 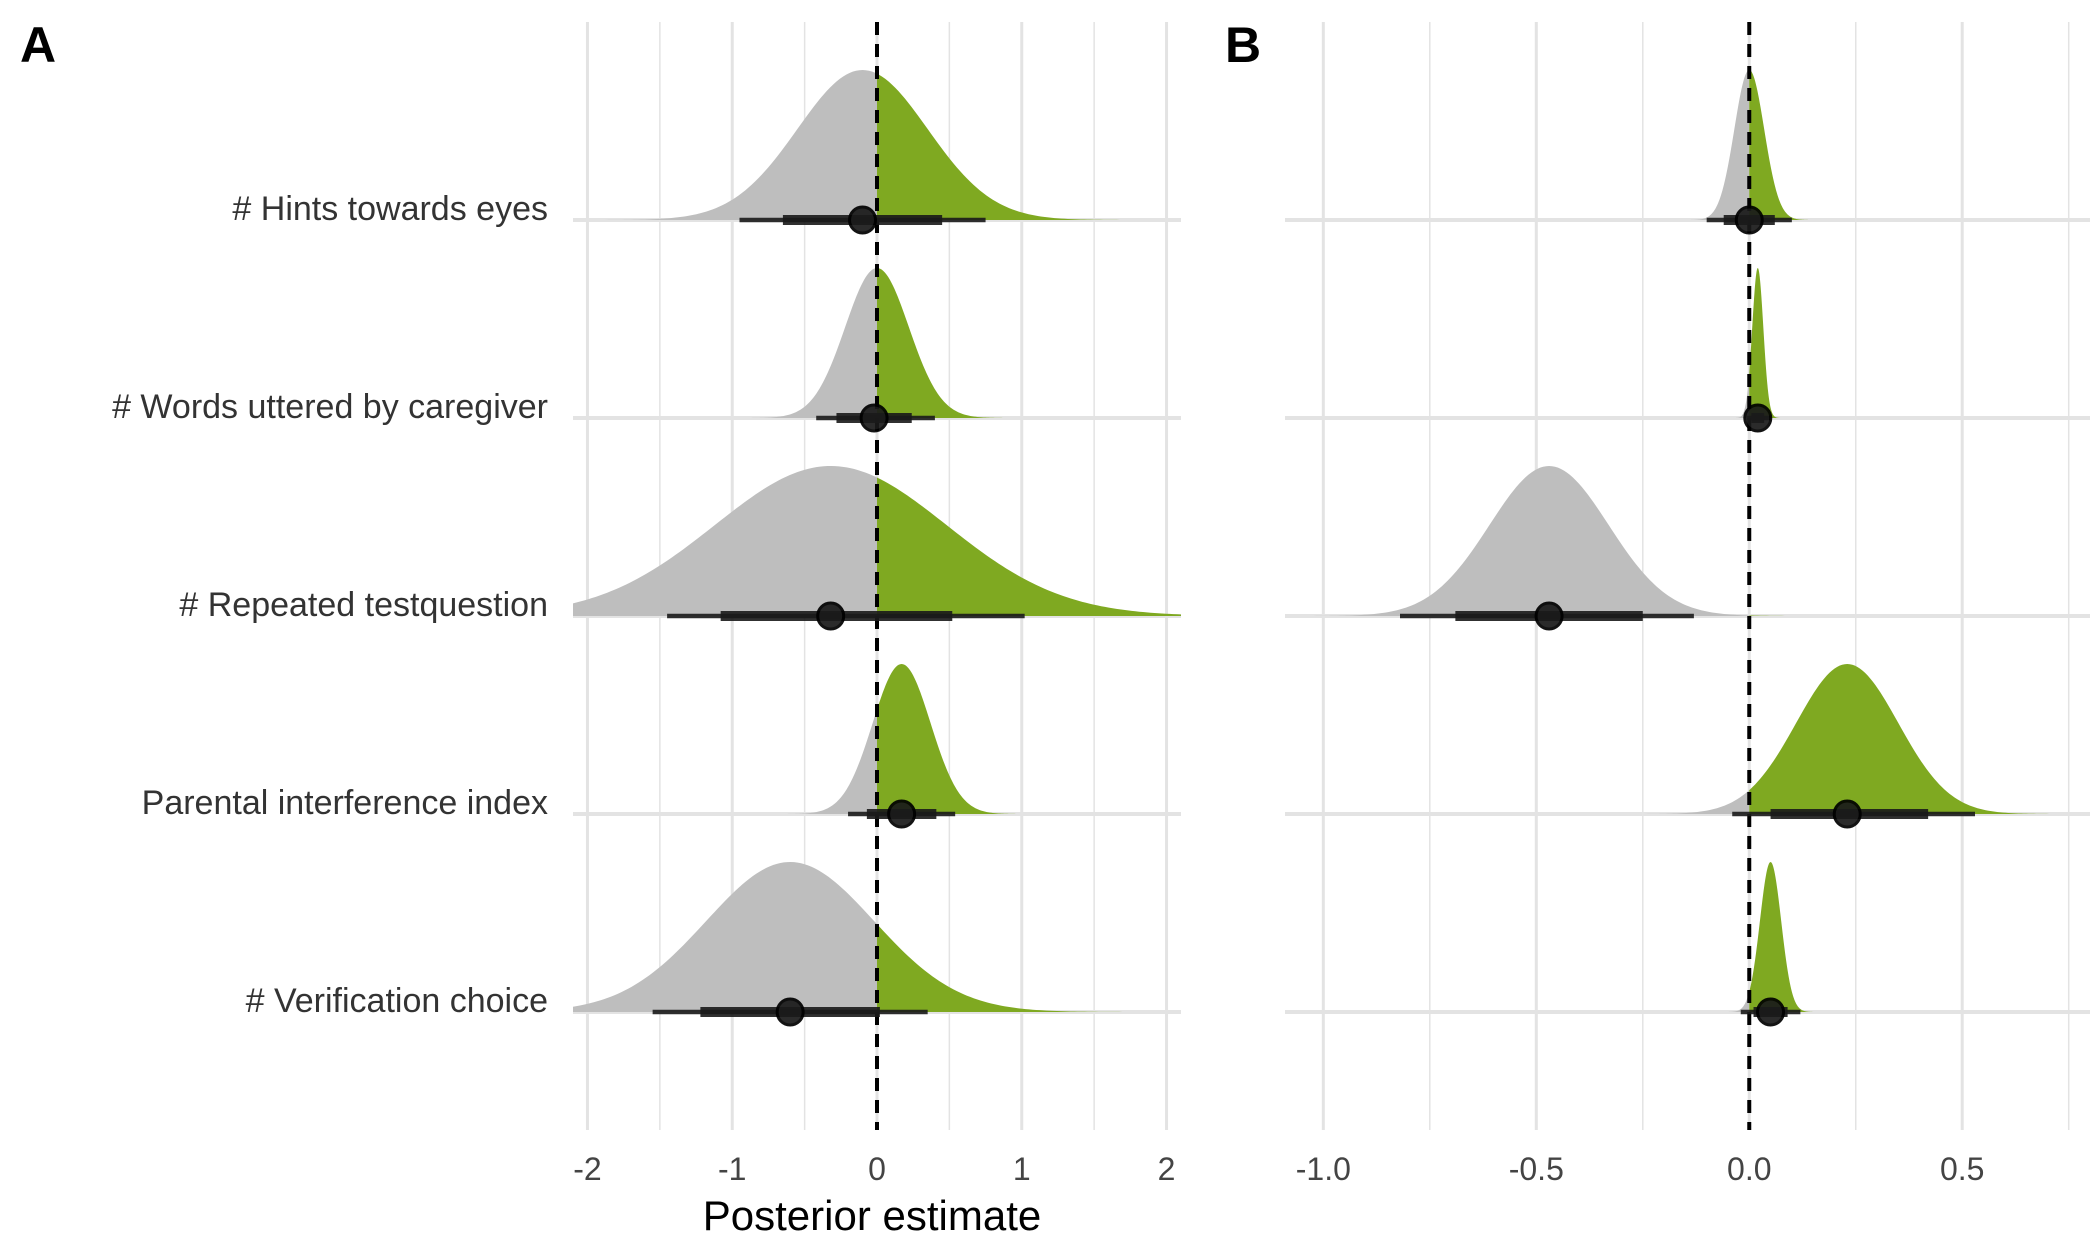 What do you see at coordinates (1738, 1001) in the screenshot?
I see `panel-b-density-negative-verification-choice` at bounding box center [1738, 1001].